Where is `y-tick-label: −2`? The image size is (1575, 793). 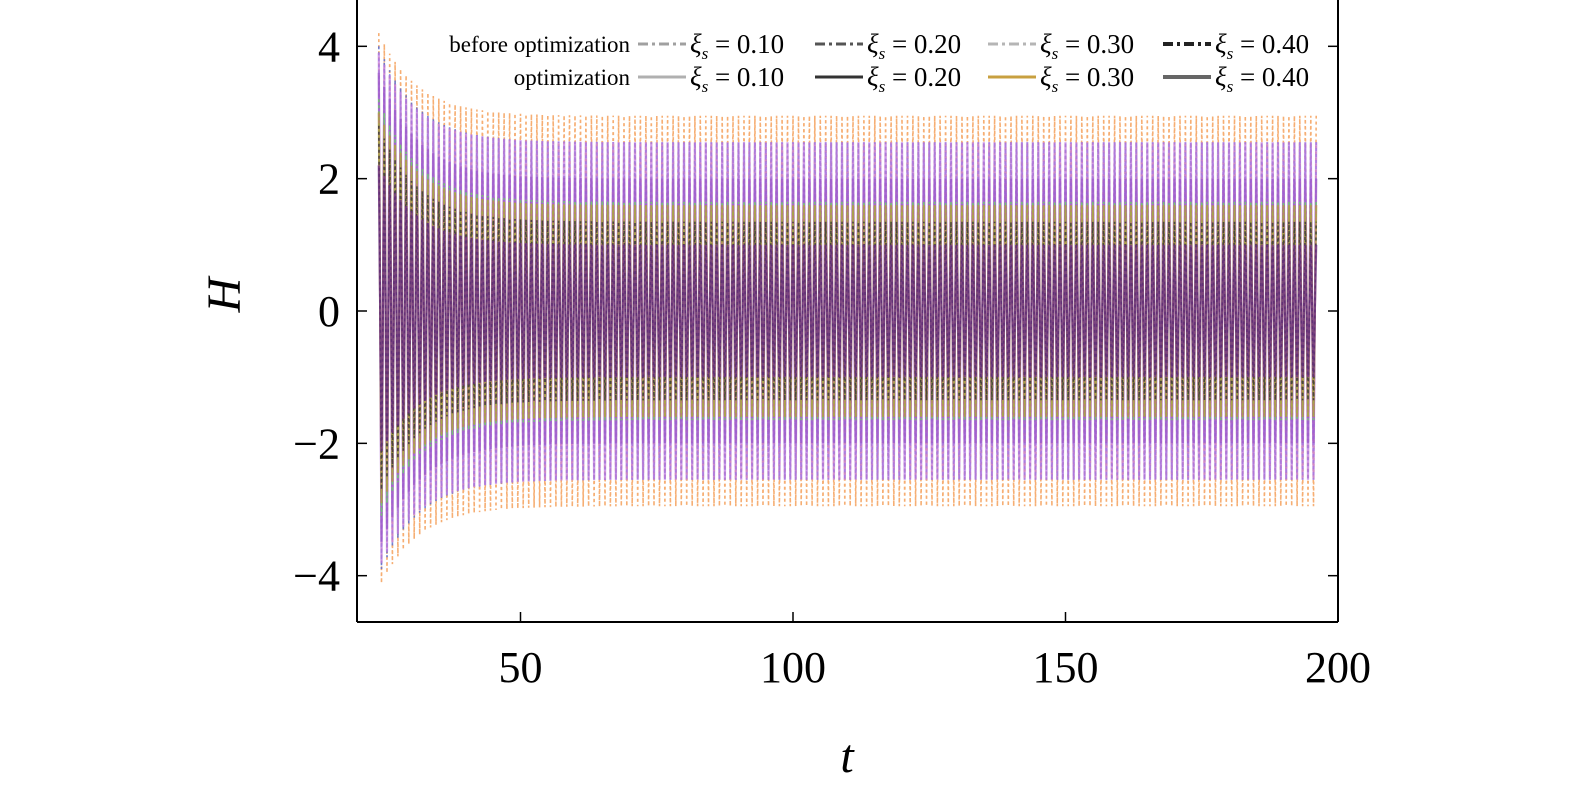 y-tick-label: −2 is located at coordinates (316, 443).